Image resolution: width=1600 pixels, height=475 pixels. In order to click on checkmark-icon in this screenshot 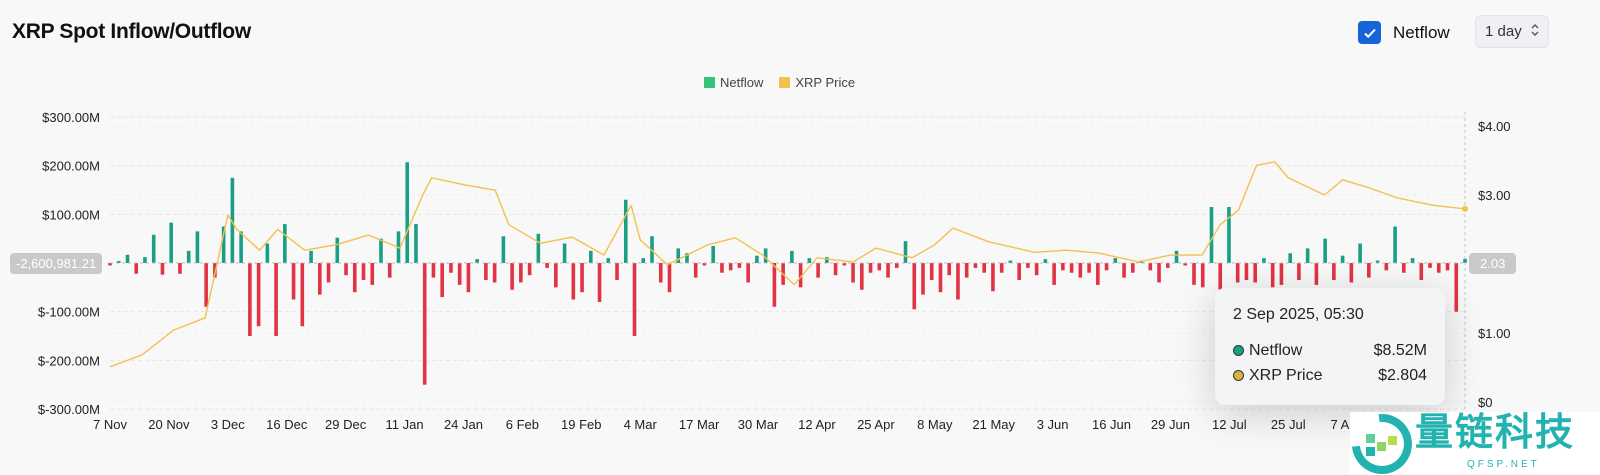, I will do `click(1369, 32)`.